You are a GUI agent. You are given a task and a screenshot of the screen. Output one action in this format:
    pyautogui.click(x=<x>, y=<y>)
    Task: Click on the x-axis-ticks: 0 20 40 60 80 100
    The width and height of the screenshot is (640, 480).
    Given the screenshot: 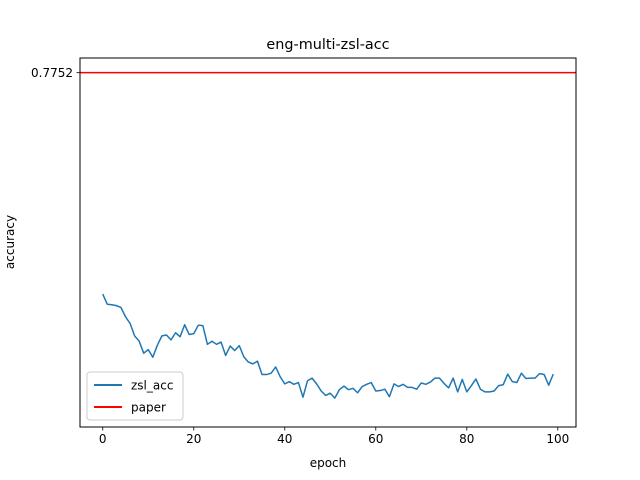 What is the action you would take?
    pyautogui.click(x=334, y=436)
    